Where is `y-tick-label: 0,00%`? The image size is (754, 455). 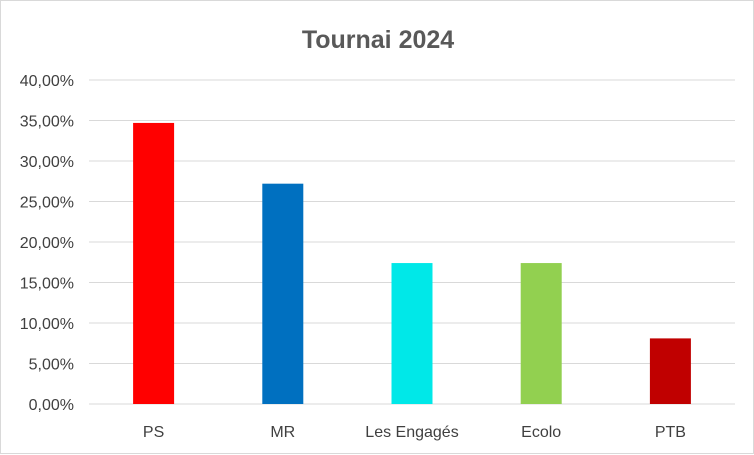 y-tick-label: 0,00% is located at coordinates (51, 405).